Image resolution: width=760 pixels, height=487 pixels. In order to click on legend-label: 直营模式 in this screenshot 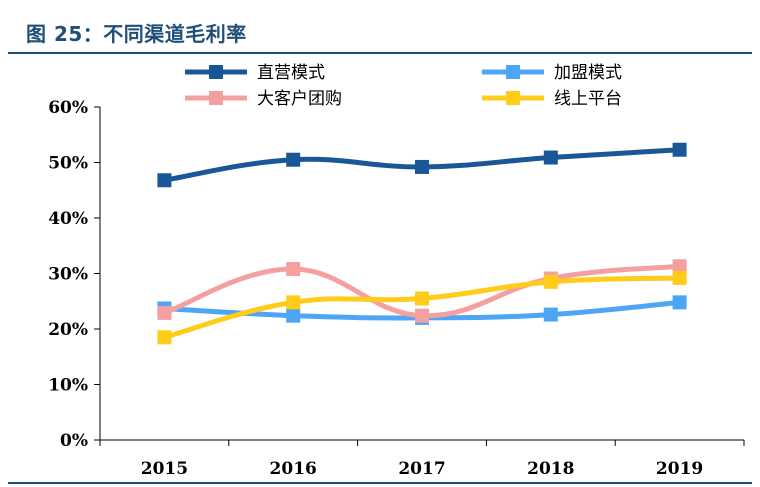, I will do `click(291, 73)`.